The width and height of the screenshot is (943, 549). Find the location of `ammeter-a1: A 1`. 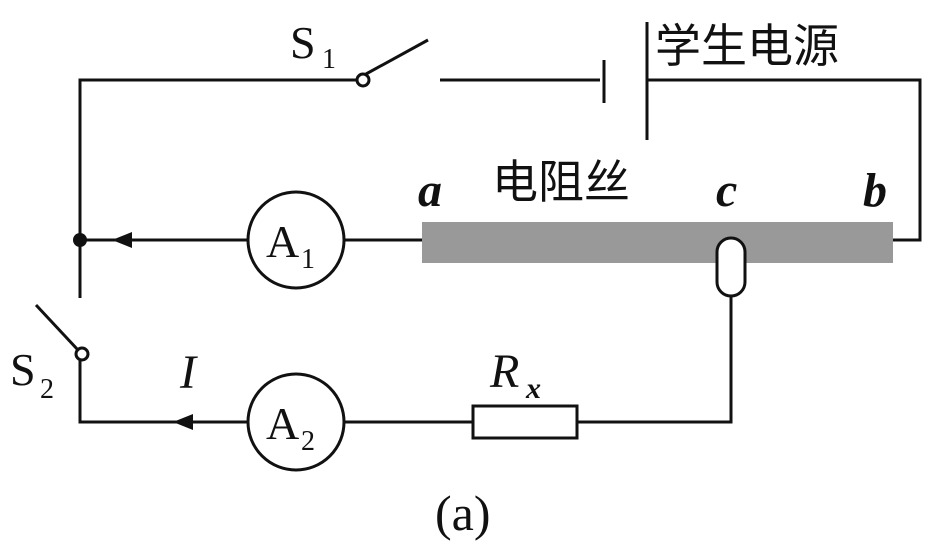

ammeter-a1: A 1 is located at coordinates (296, 240).